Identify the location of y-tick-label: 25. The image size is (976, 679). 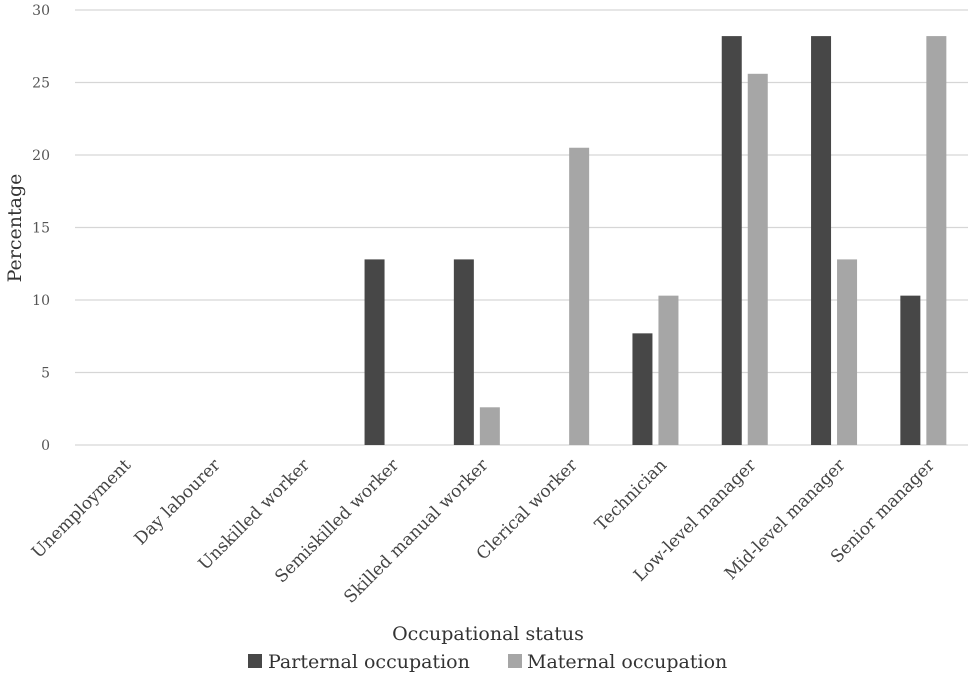
(41, 84).